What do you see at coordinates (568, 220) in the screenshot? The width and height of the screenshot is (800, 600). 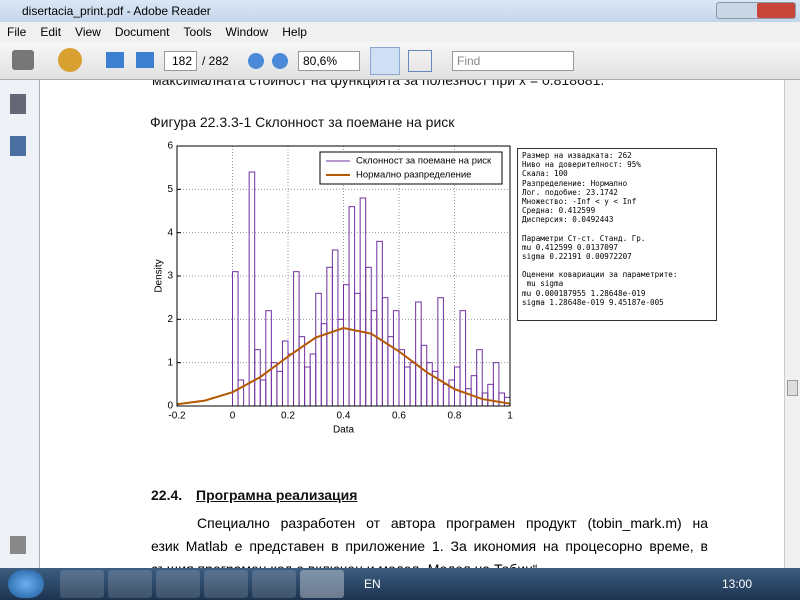 I see `stats-line: Дисперсия: 0.0492443` at bounding box center [568, 220].